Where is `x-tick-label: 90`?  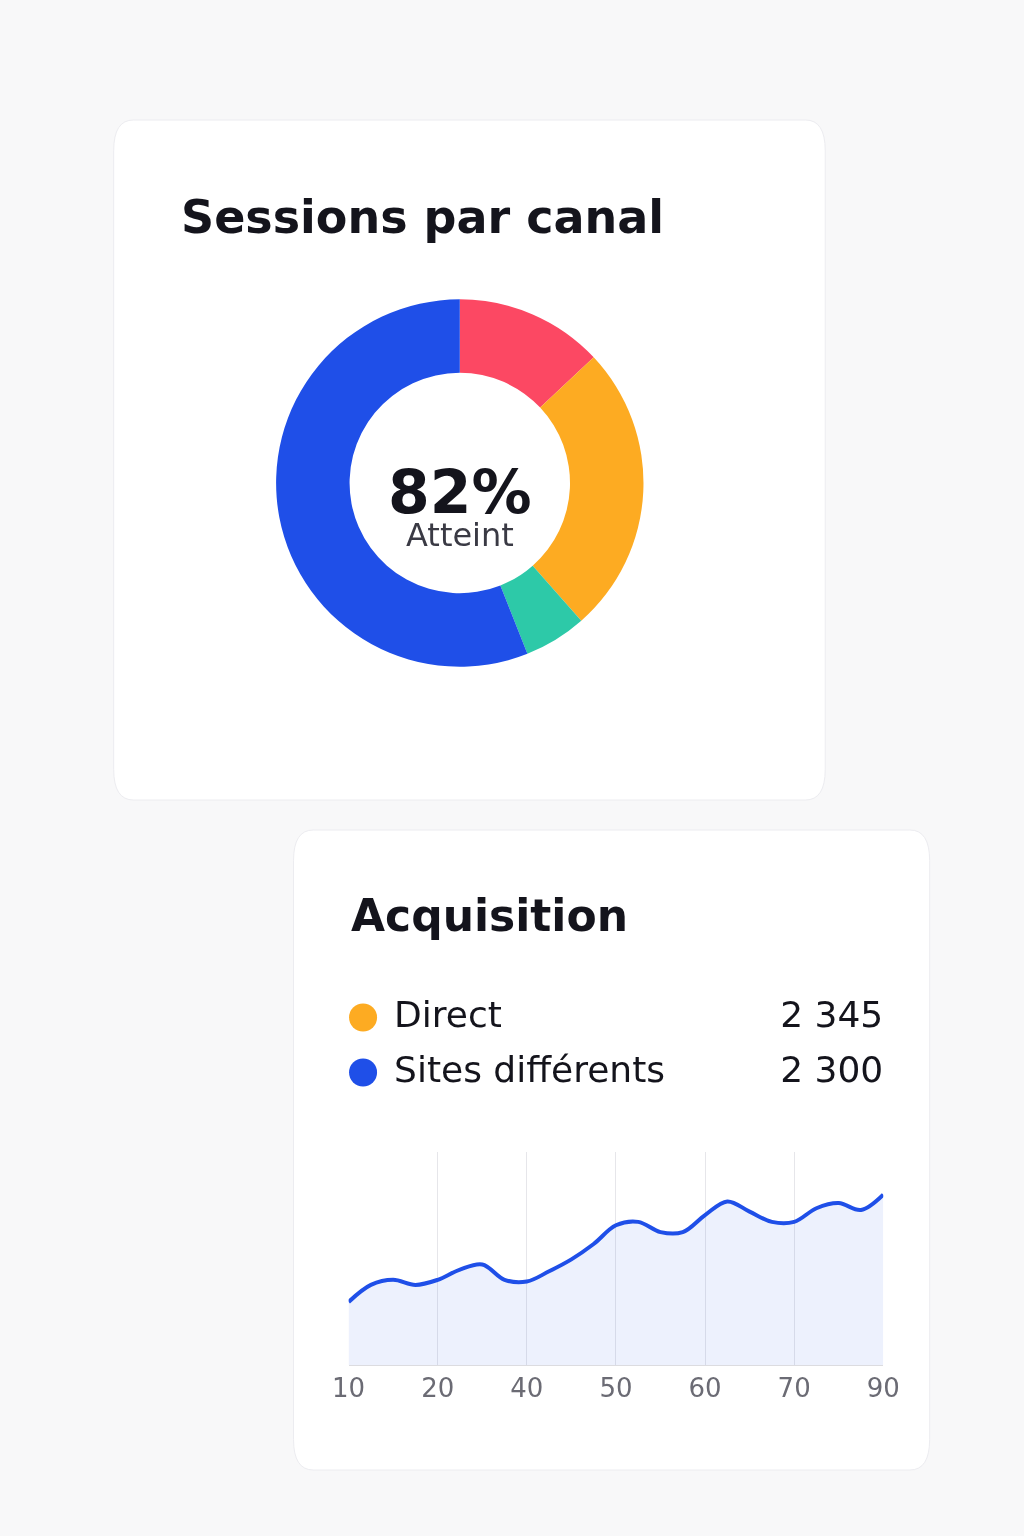
x-tick-label: 90 is located at coordinates (883, 1388).